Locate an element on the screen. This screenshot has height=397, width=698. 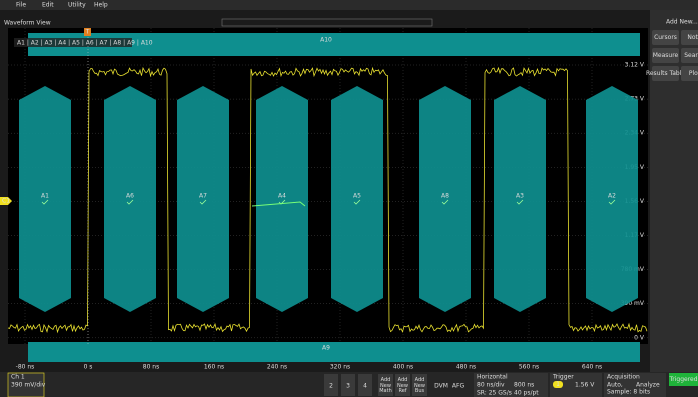
status-text: Triggered is located at coordinates (682, 379).